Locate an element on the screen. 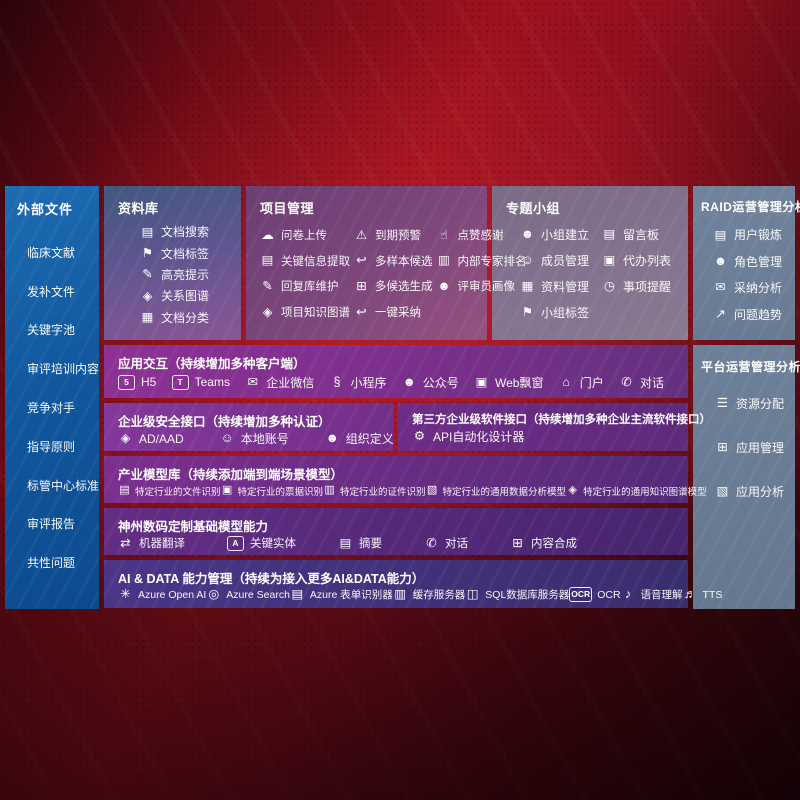 Image resolution: width=800 pixels, height=800 pixels. industry-models-list: ▤ 特定行业的文件识别 ▣ 特定行业的票据识别 ▥ 特定行业的证件识别 is located at coordinates (412, 490).